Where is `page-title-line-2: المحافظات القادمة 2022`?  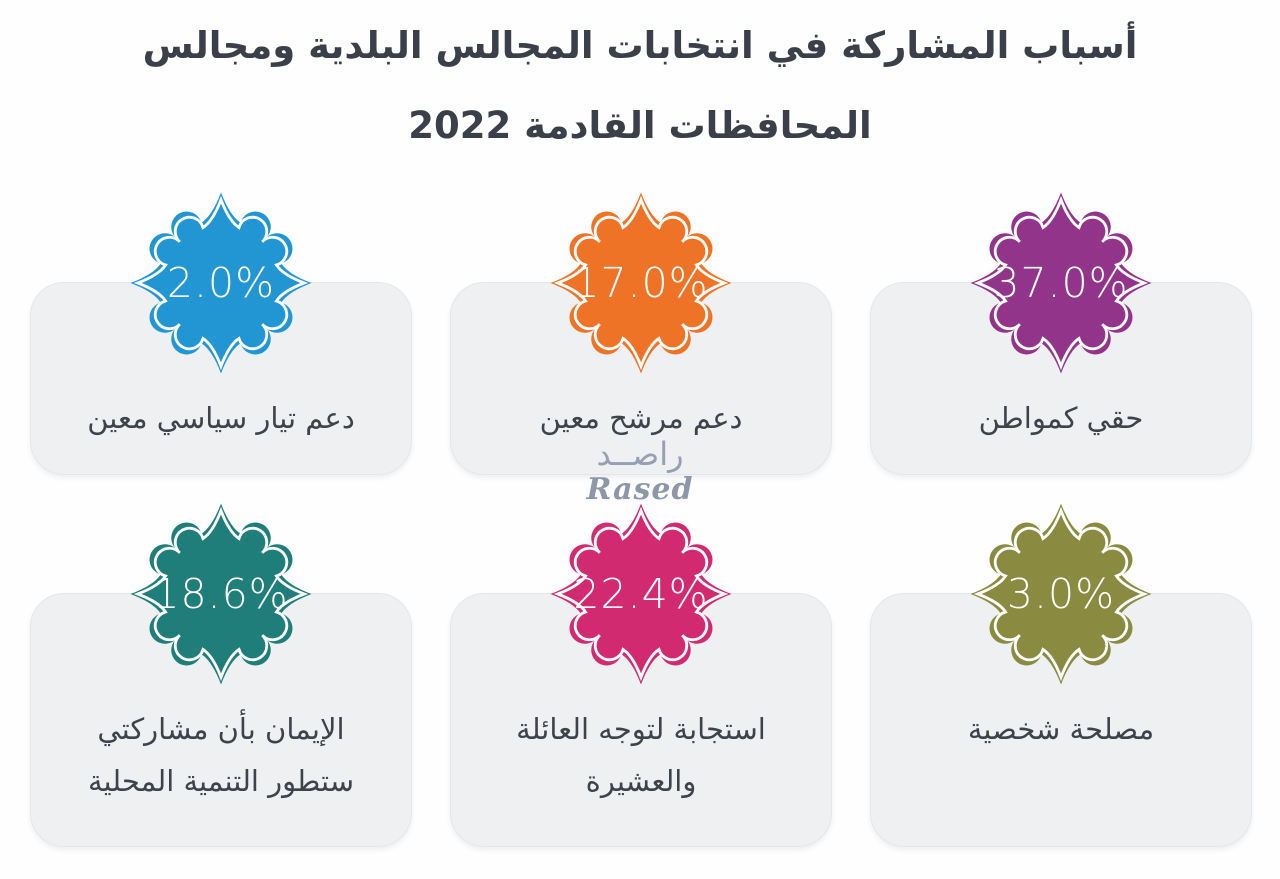
page-title-line-2: المحافظات القادمة 2022 is located at coordinates (640, 125).